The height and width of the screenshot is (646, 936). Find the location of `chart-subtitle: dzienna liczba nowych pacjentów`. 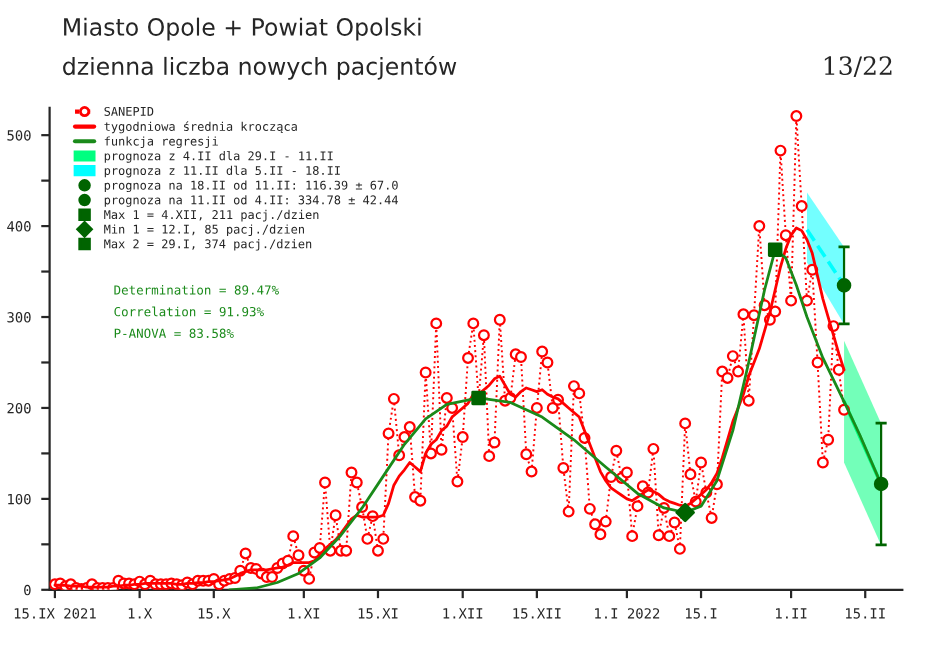

chart-subtitle: dzienna liczba nowych pacjentów is located at coordinates (260, 67).